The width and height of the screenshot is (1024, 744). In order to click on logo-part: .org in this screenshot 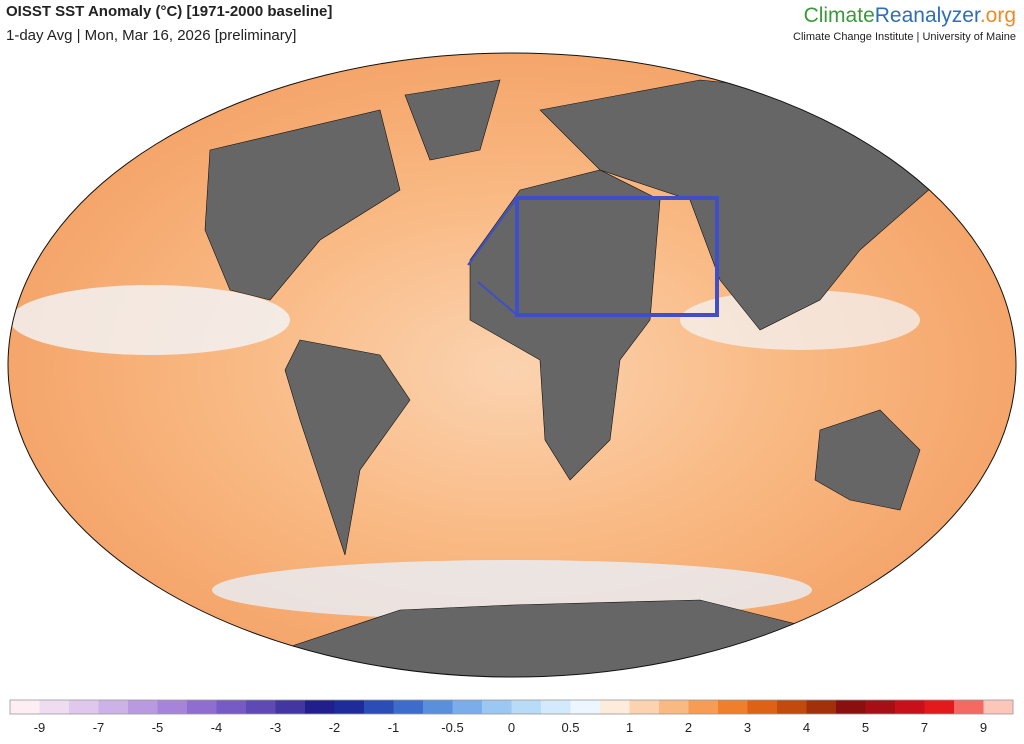, I will do `click(998, 15)`.